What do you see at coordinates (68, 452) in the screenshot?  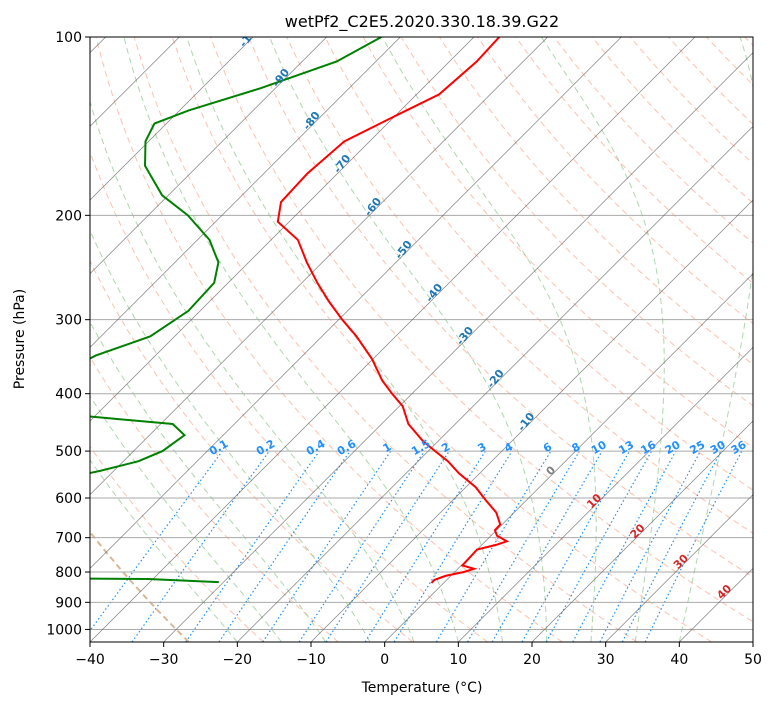 I see `y-tick-label: 500` at bounding box center [68, 452].